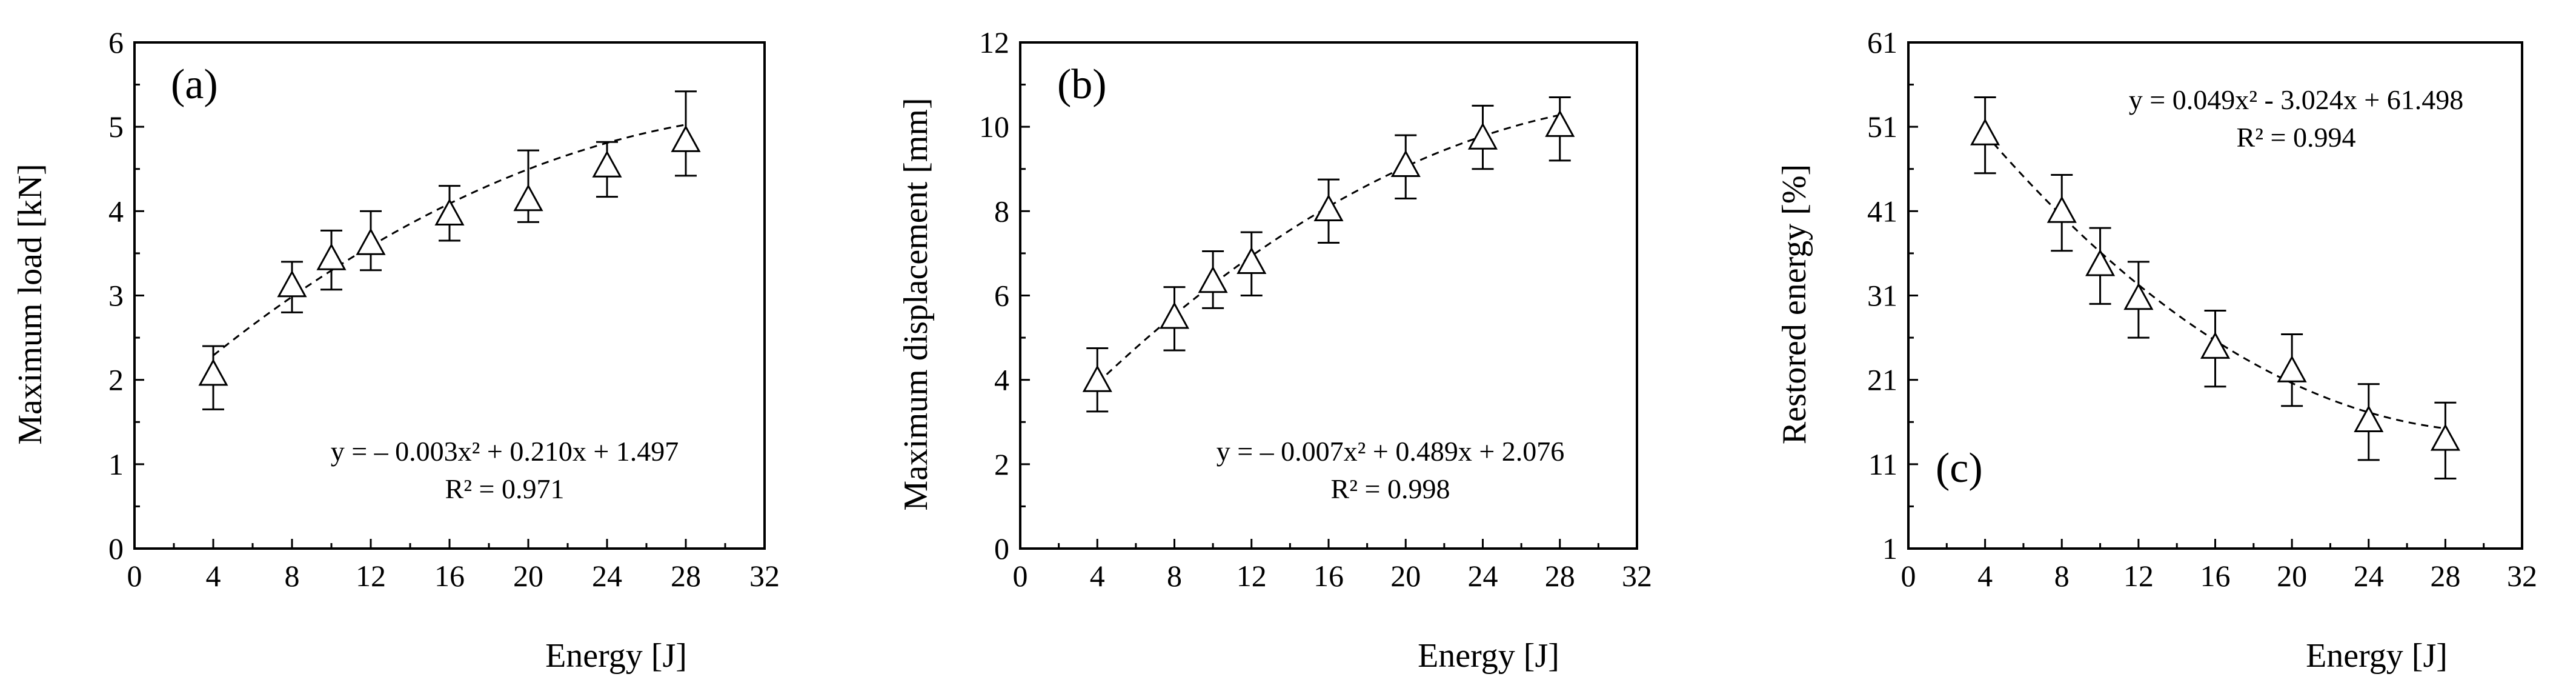 Image resolution: width=2576 pixels, height=691 pixels. Describe the element at coordinates (1082, 84) in the screenshot. I see `panel-label: (b)` at that location.